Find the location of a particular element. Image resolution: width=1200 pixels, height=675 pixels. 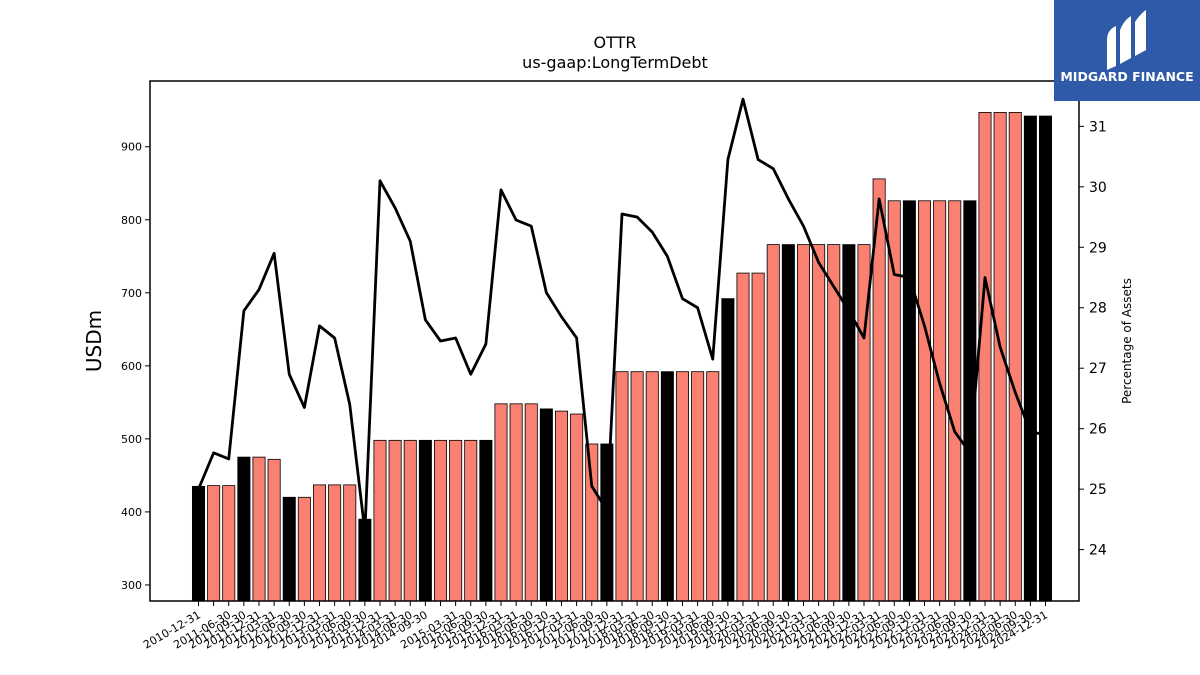

logo-mark-icon is located at coordinates (1126, 40).